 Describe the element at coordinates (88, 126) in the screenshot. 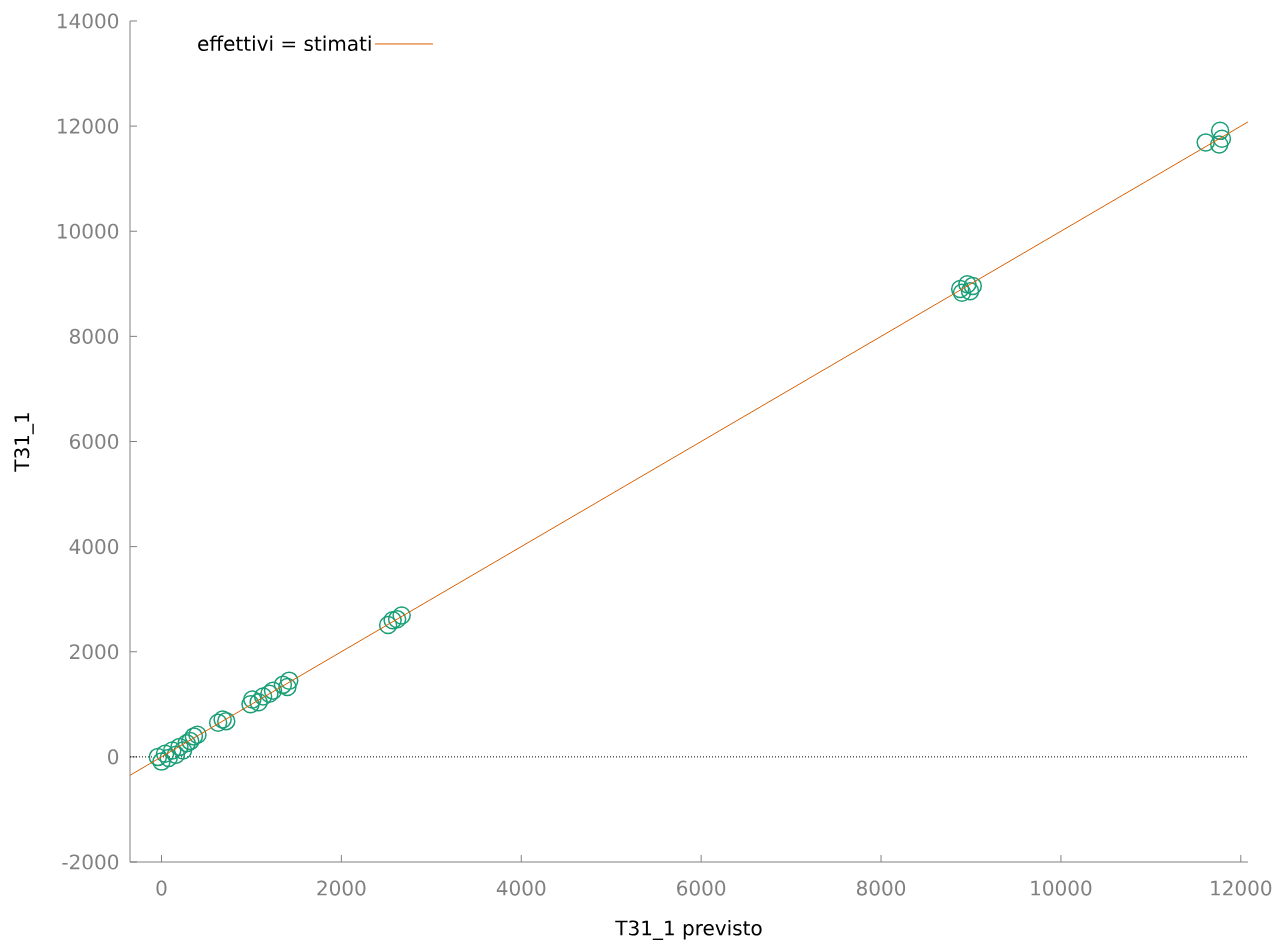

I see `y-tick-label: 12000` at that location.